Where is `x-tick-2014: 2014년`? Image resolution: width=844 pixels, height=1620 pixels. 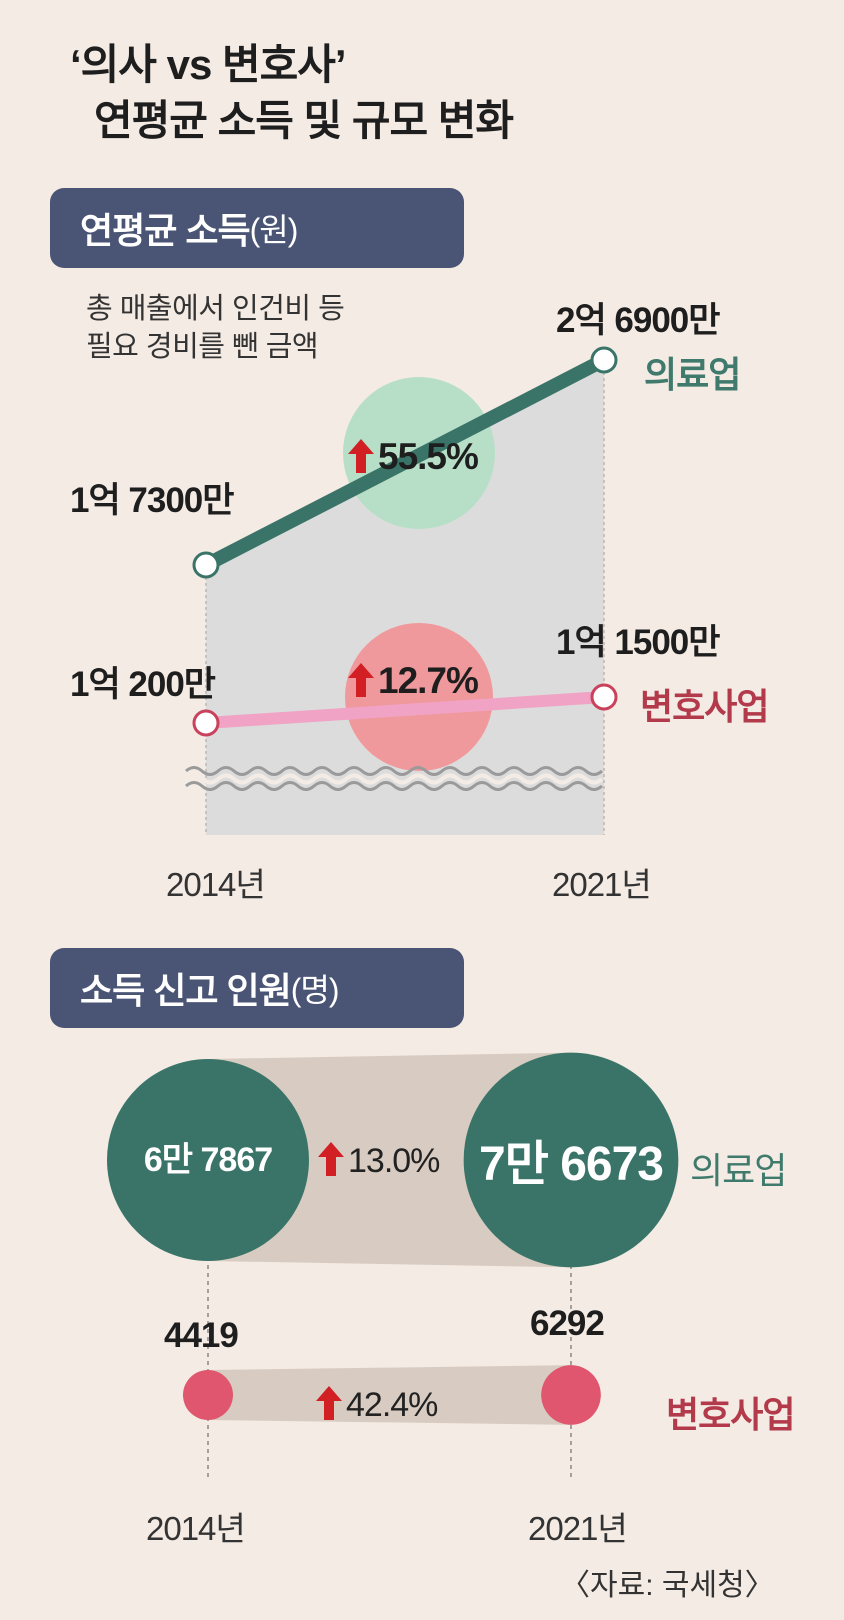
x-tick-2014: 2014년 is located at coordinates (216, 884).